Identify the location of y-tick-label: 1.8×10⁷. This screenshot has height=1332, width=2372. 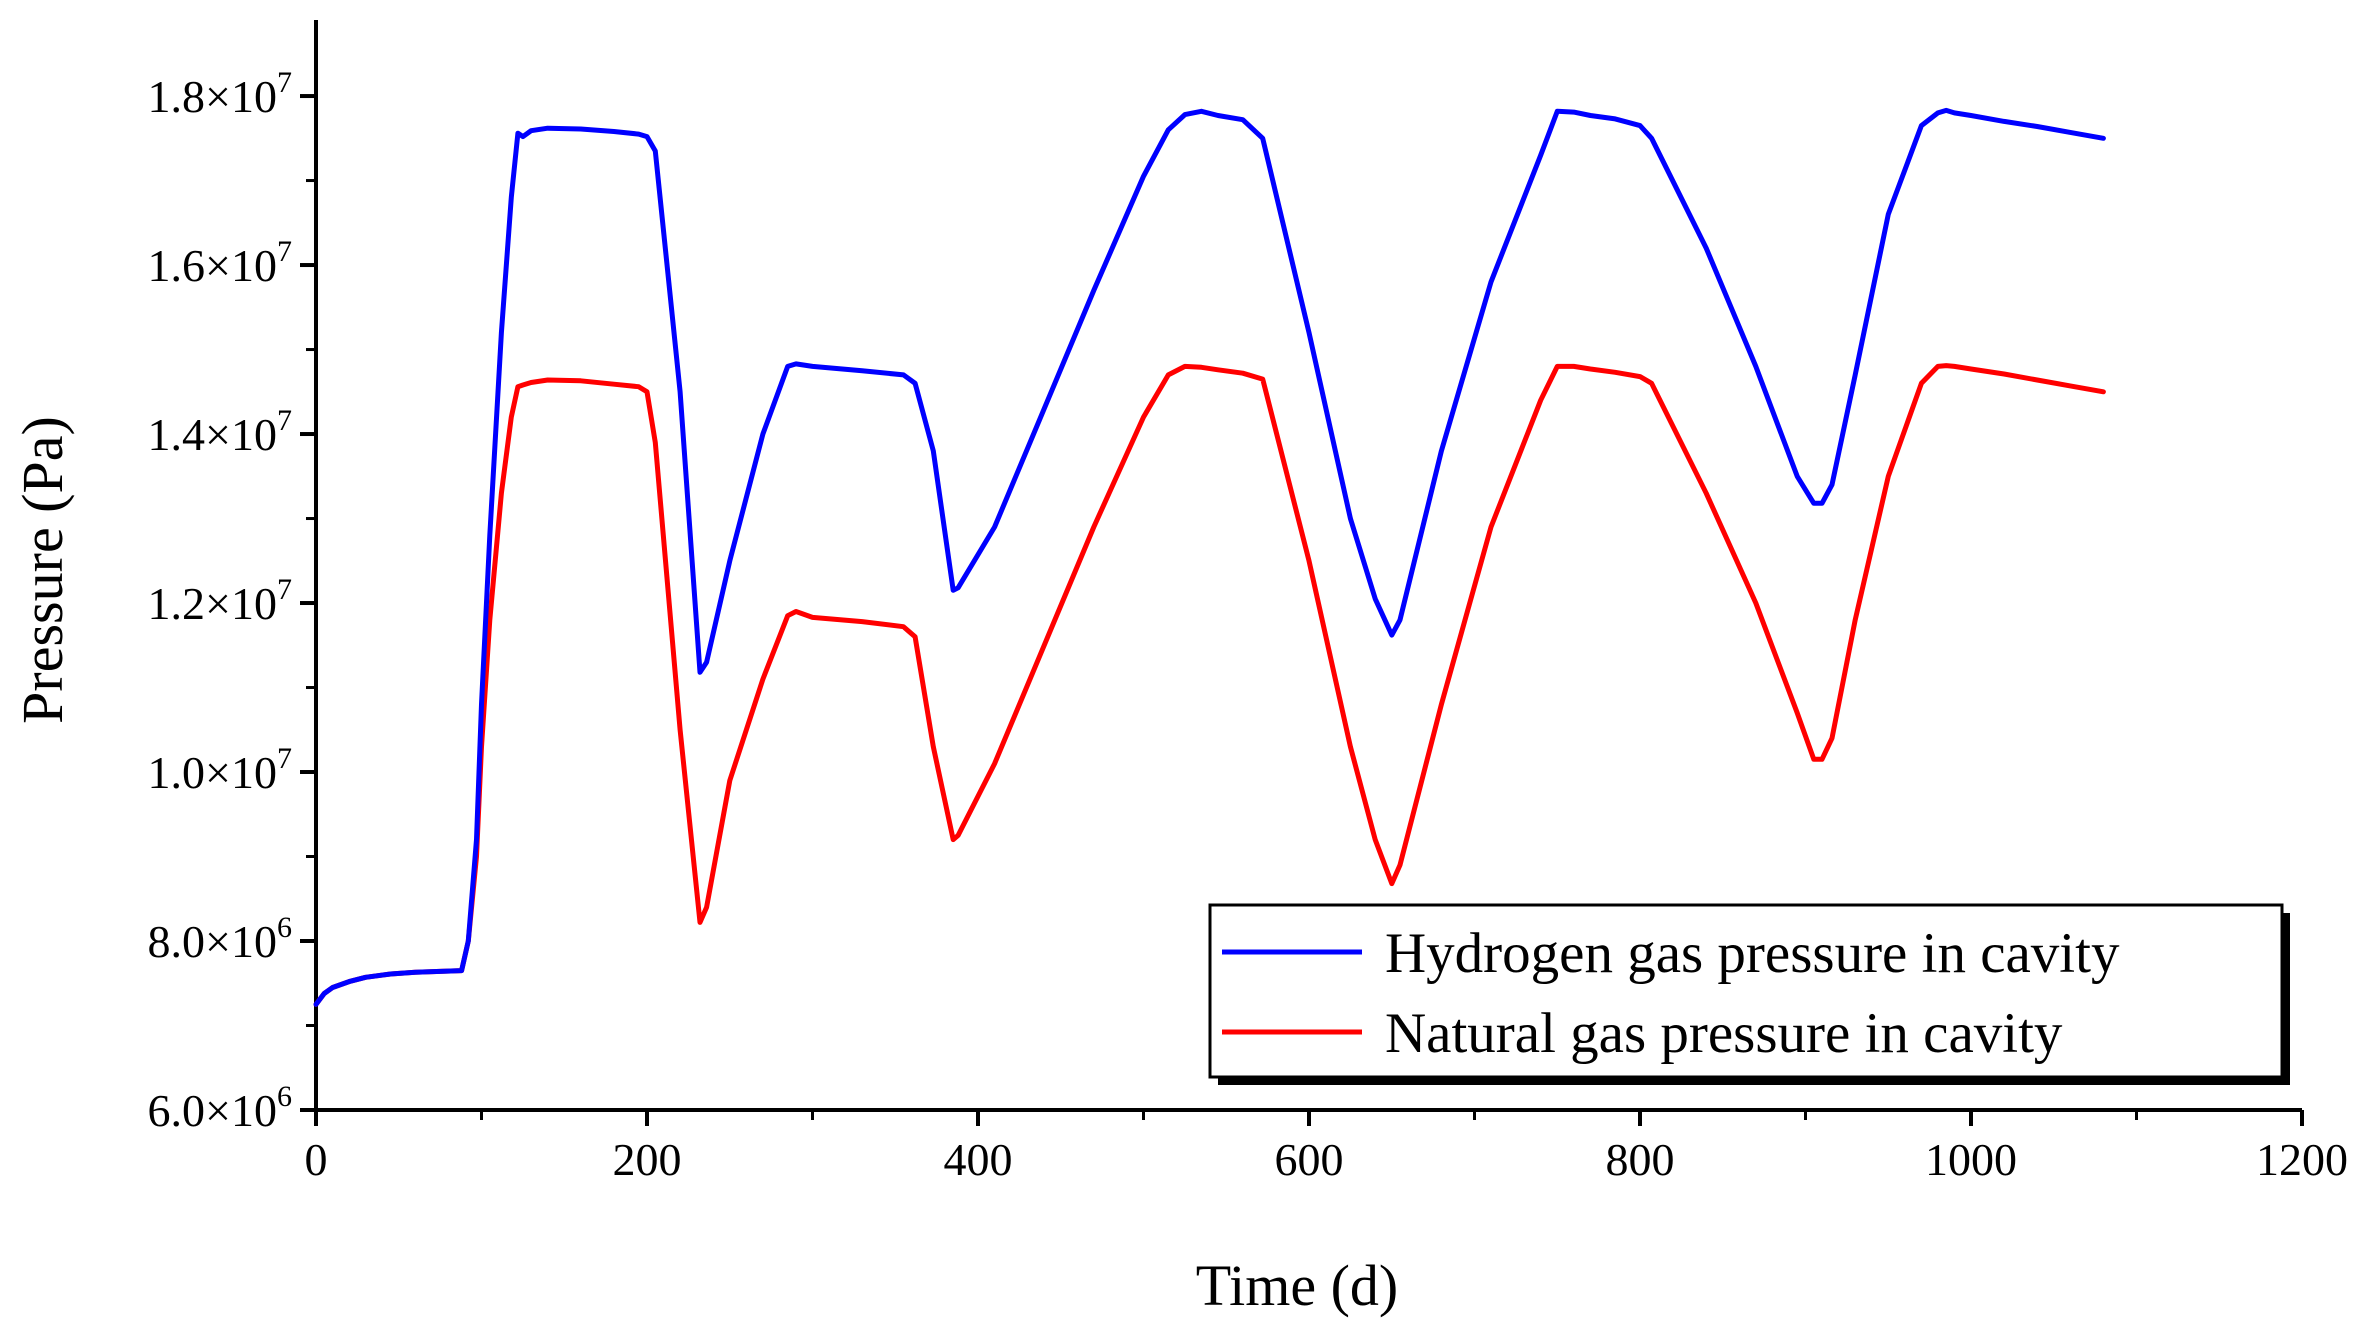
(220, 94).